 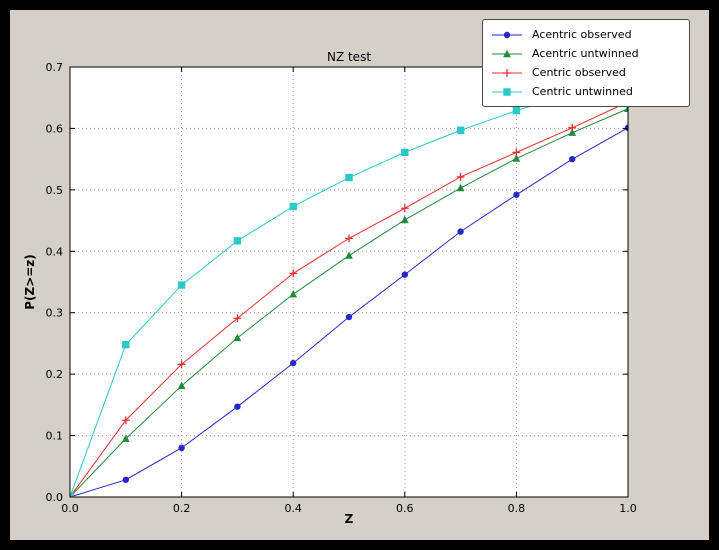 I want to click on chart-title: NZ test, so click(x=349, y=57).